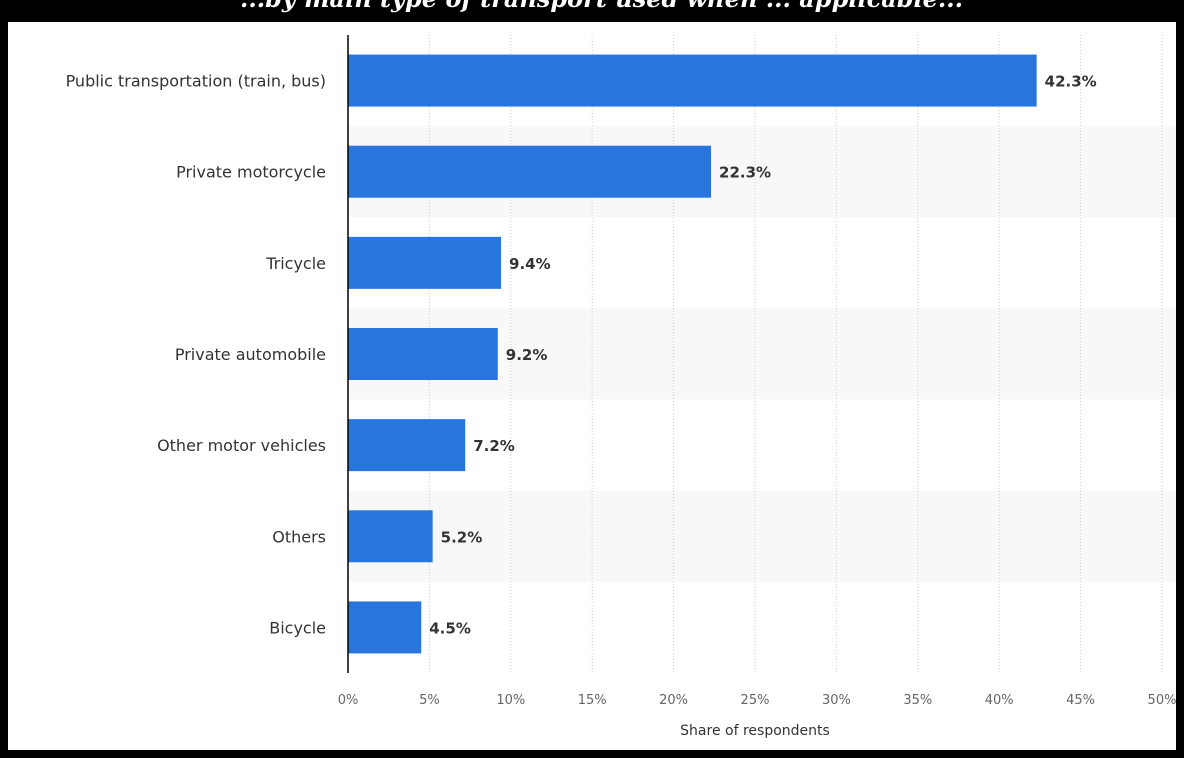 Image resolution: width=1184 pixels, height=758 pixels. Describe the element at coordinates (917, 700) in the screenshot. I see `x-tick-label: 35%` at that location.